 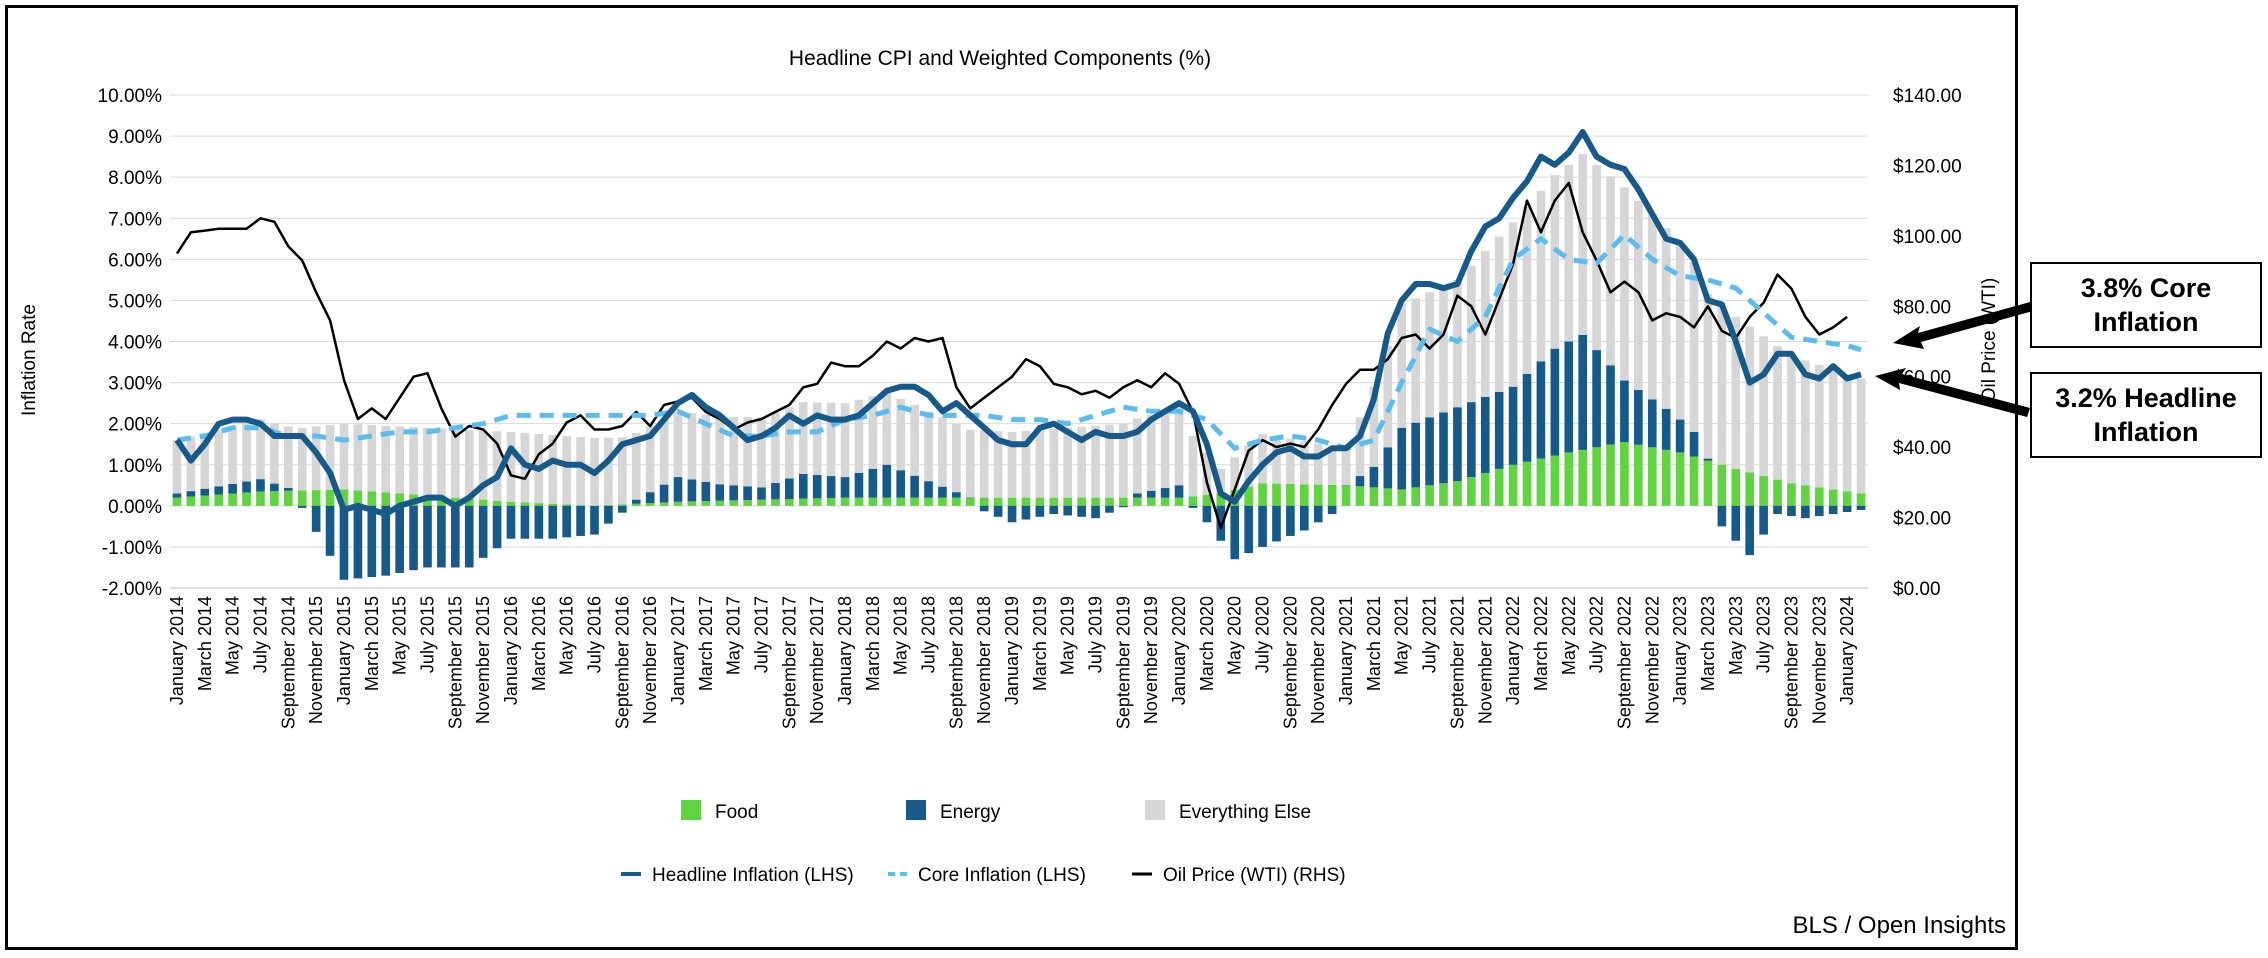 What do you see at coordinates (1096, 634) in the screenshot?
I see `x-tick-label: July 2019` at bounding box center [1096, 634].